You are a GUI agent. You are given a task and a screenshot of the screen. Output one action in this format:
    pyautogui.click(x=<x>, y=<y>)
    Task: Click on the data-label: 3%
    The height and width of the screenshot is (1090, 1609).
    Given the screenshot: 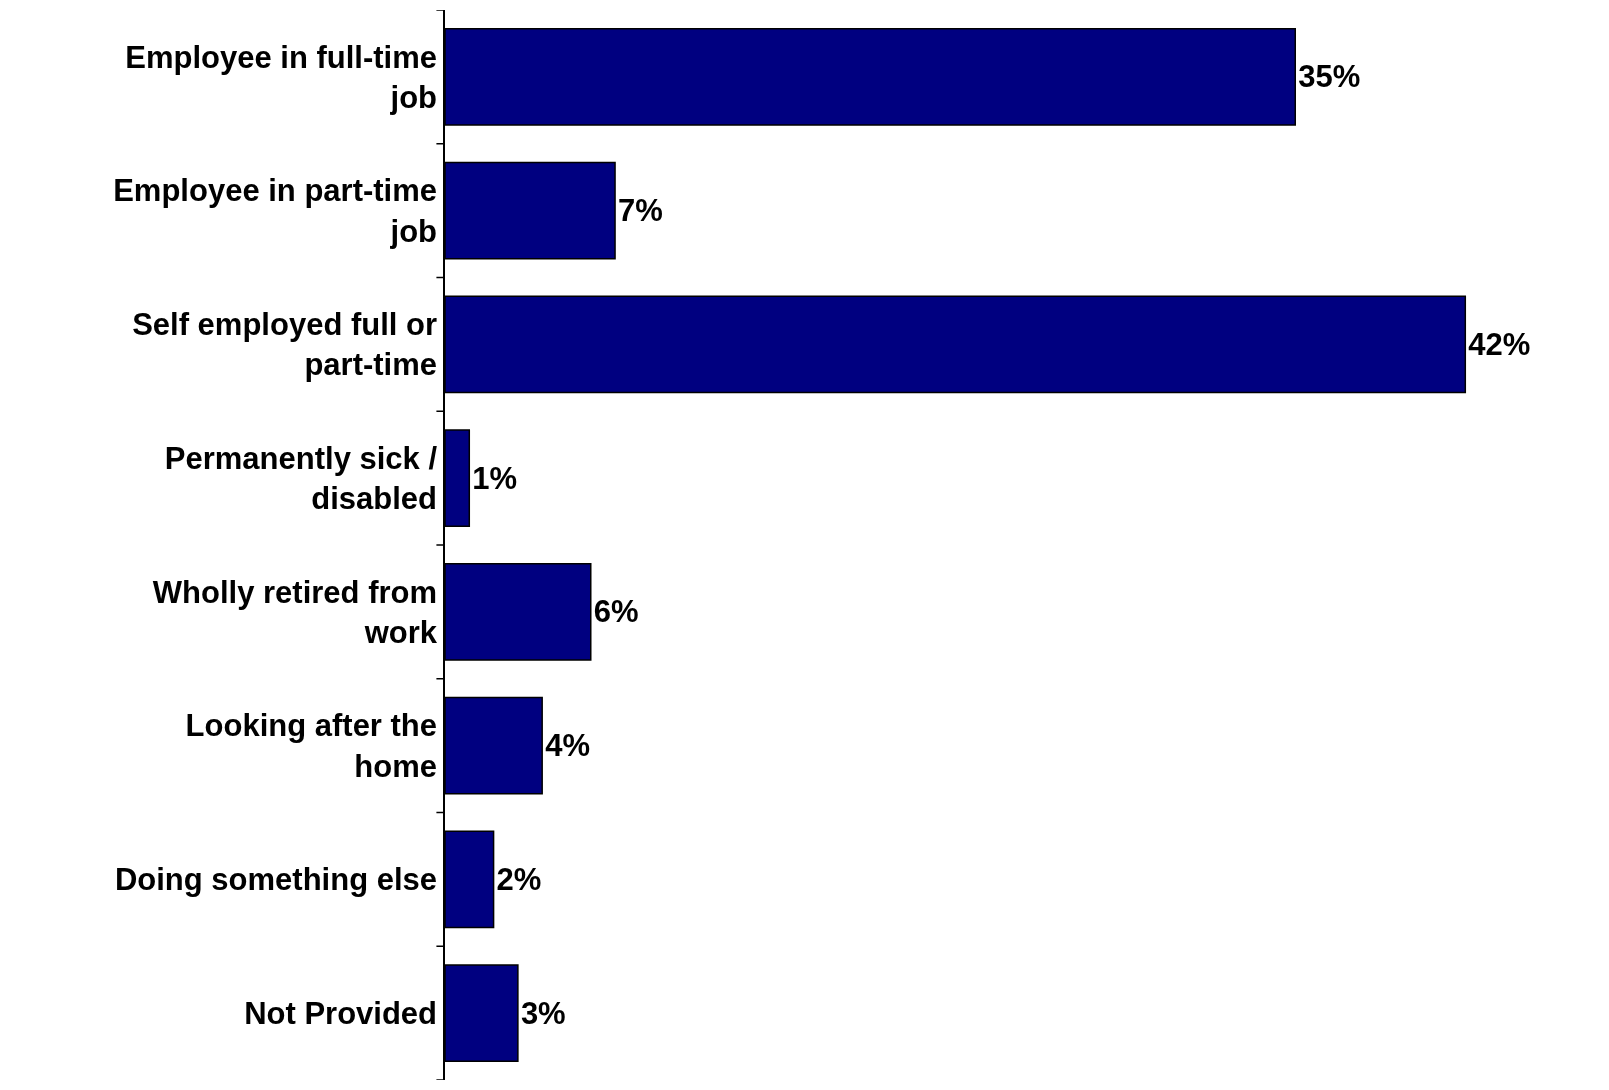 What is the action you would take?
    pyautogui.click(x=543, y=1013)
    